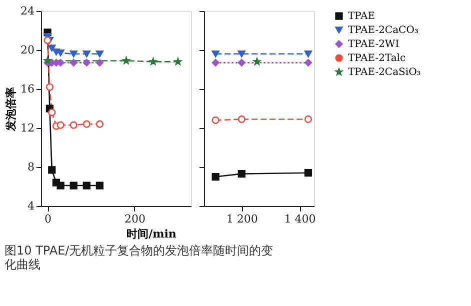  Describe the element at coordinates (374, 44) in the screenshot. I see `legend-label: TPAE-2WI` at that location.